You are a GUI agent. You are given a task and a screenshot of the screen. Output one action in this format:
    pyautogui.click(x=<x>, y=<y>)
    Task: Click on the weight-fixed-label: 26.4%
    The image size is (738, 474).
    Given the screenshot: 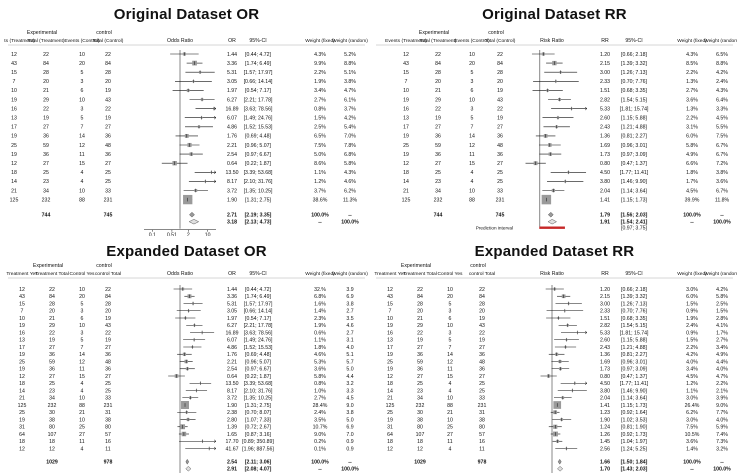 What is the action you would take?
    pyautogui.click(x=692, y=406)
    